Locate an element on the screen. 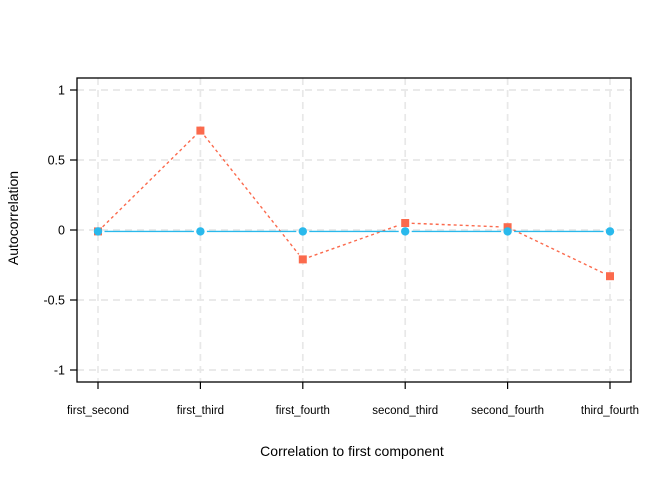 The width and height of the screenshot is (672, 480). y-tick-label: 0.5 is located at coordinates (56, 161).